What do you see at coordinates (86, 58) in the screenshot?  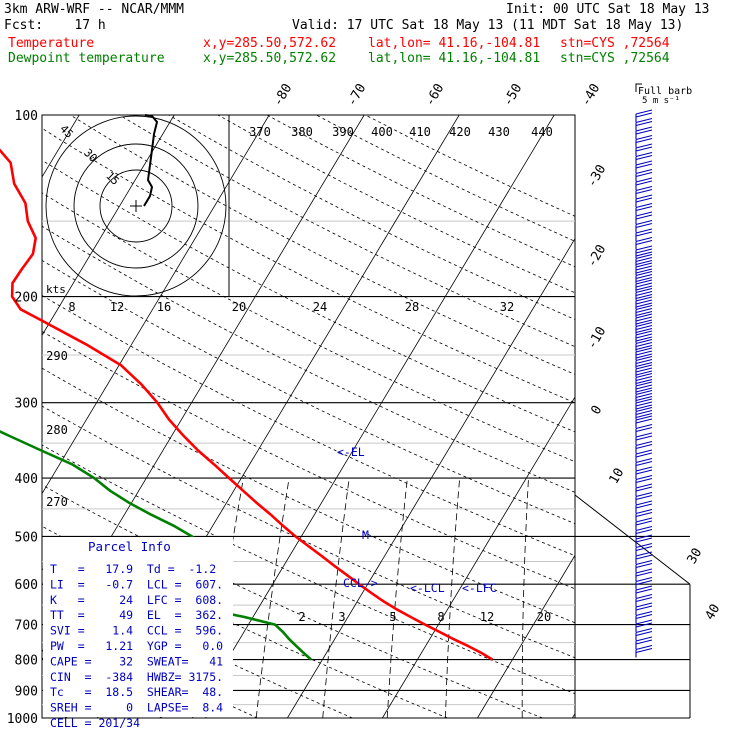 I see `dewpoint-legend: Dewpoint temperature` at bounding box center [86, 58].